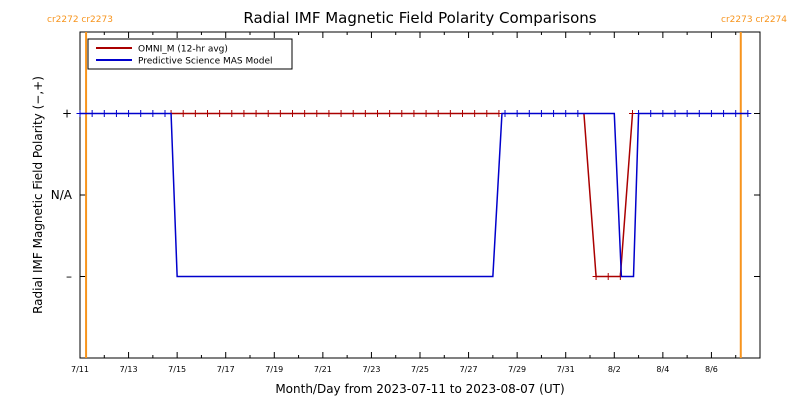 This screenshot has width=800, height=400. I want to click on x-tick-label: 8/6, so click(711, 369).